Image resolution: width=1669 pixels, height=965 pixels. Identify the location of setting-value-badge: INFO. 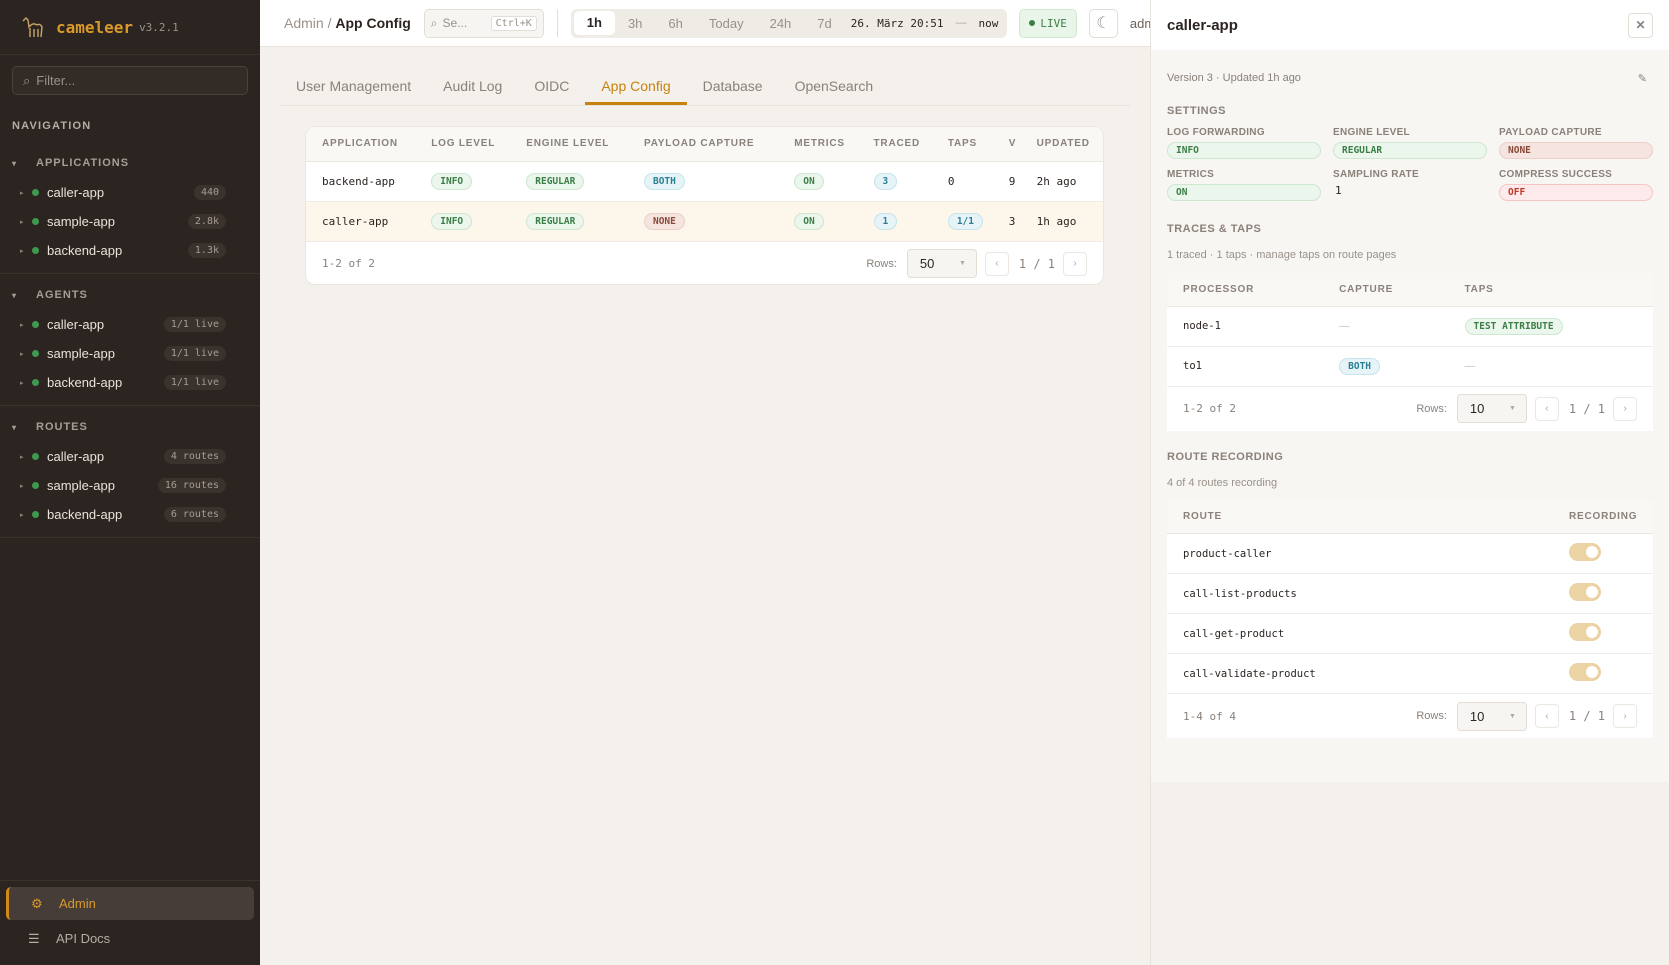
(1244, 150).